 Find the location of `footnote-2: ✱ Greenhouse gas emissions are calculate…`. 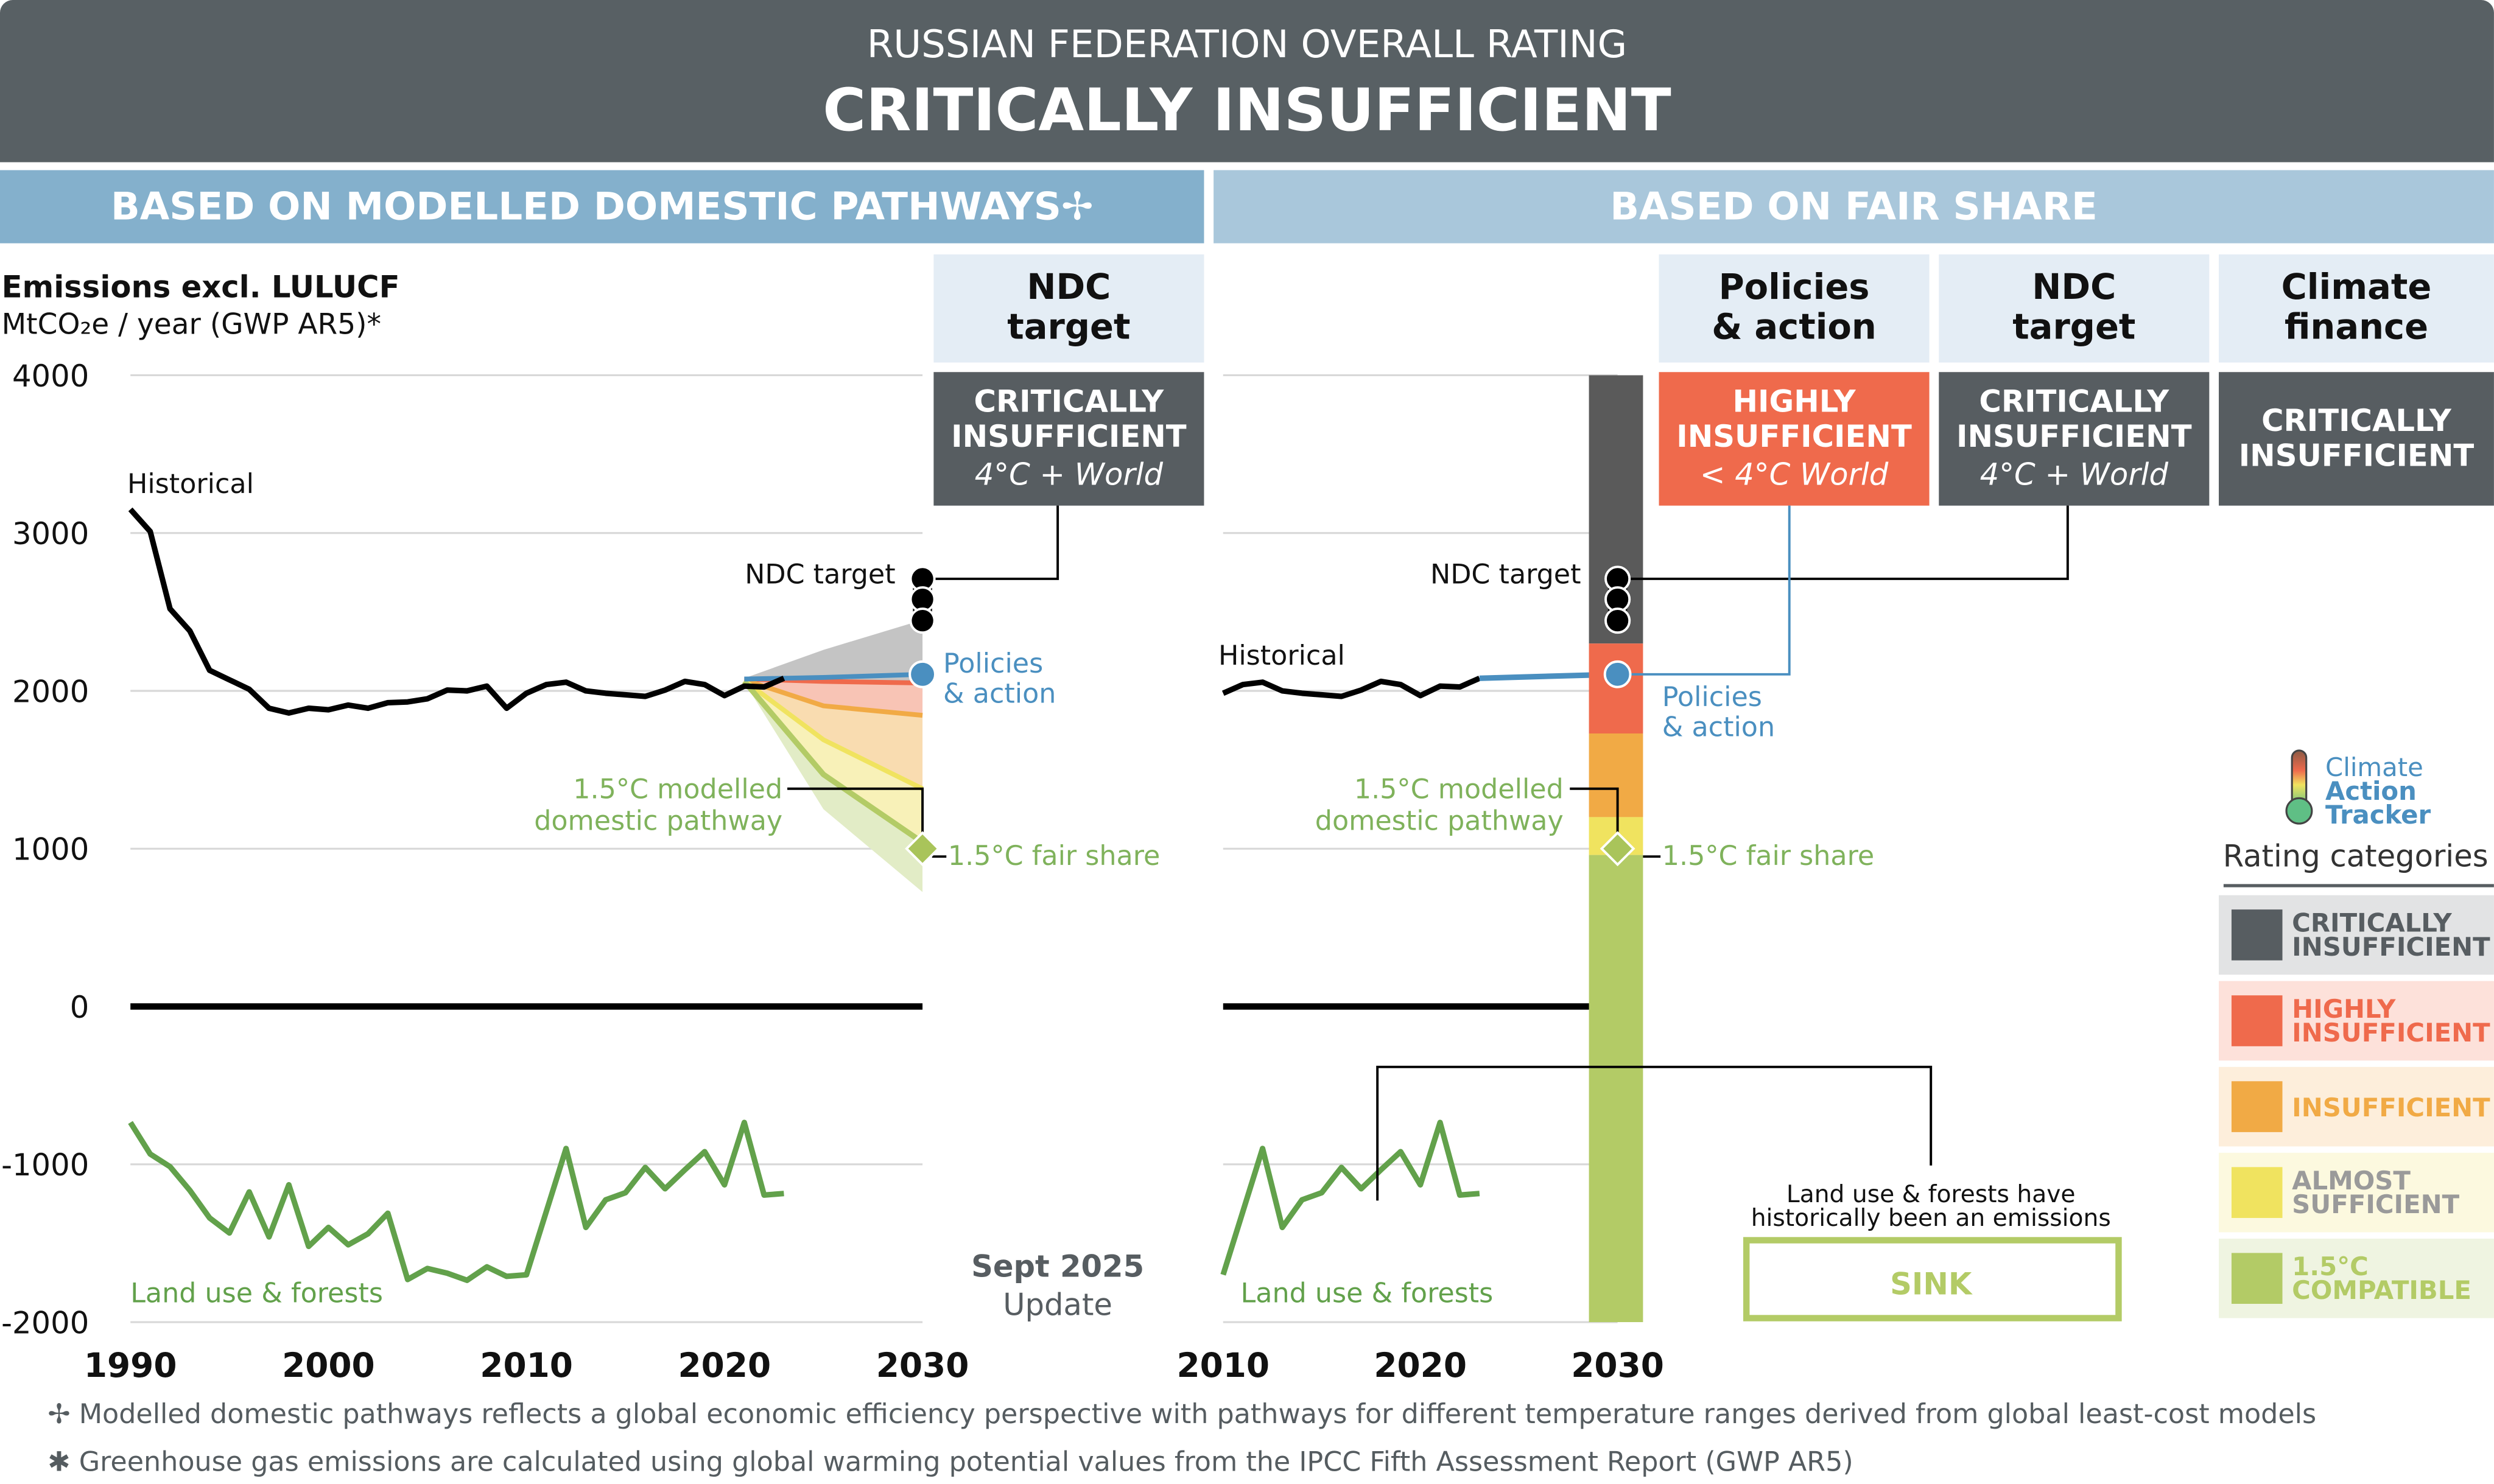

footnote-2: ✱ Greenhouse gas emissions are calculate… is located at coordinates (950, 1463).